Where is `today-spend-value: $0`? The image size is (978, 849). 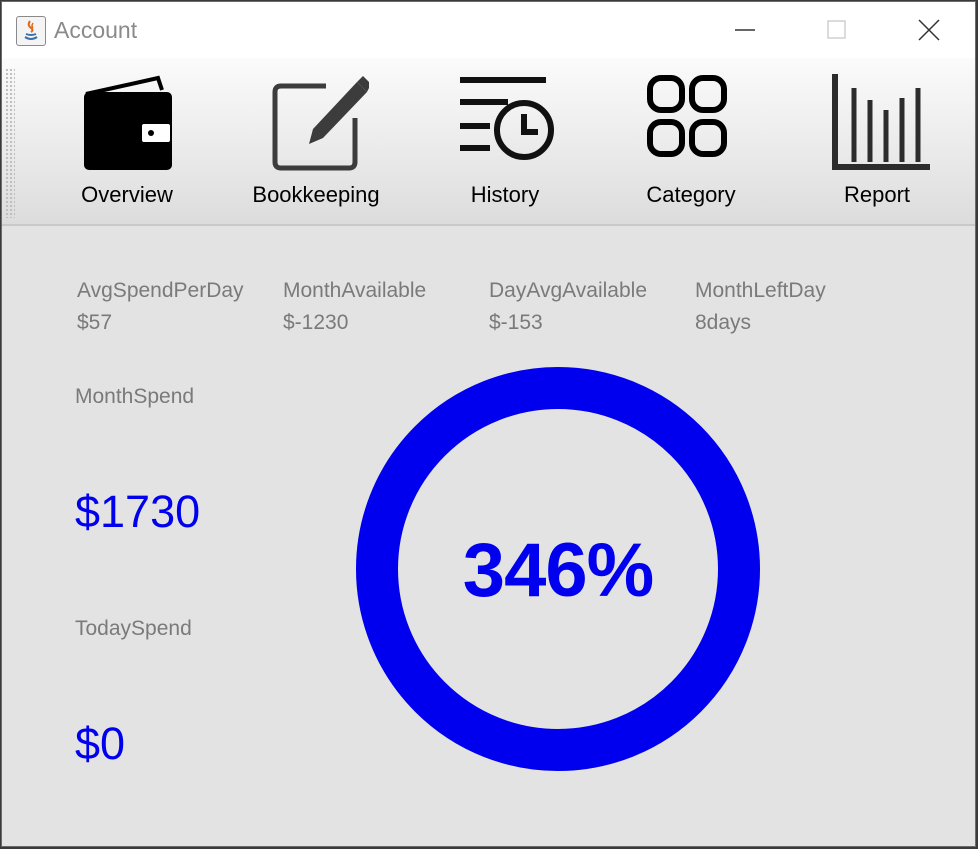 today-spend-value: $0 is located at coordinates (100, 743).